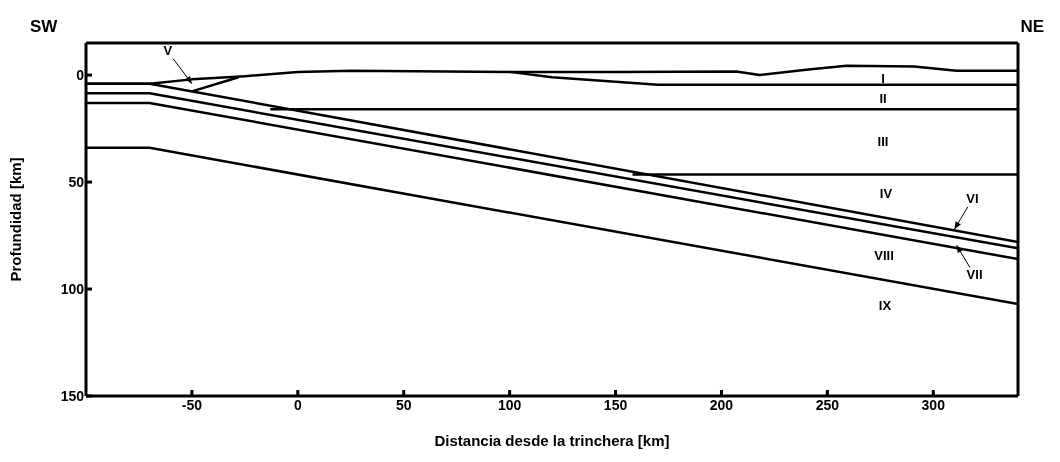  Describe the element at coordinates (44, 27) in the screenshot. I see `text: SW` at that location.